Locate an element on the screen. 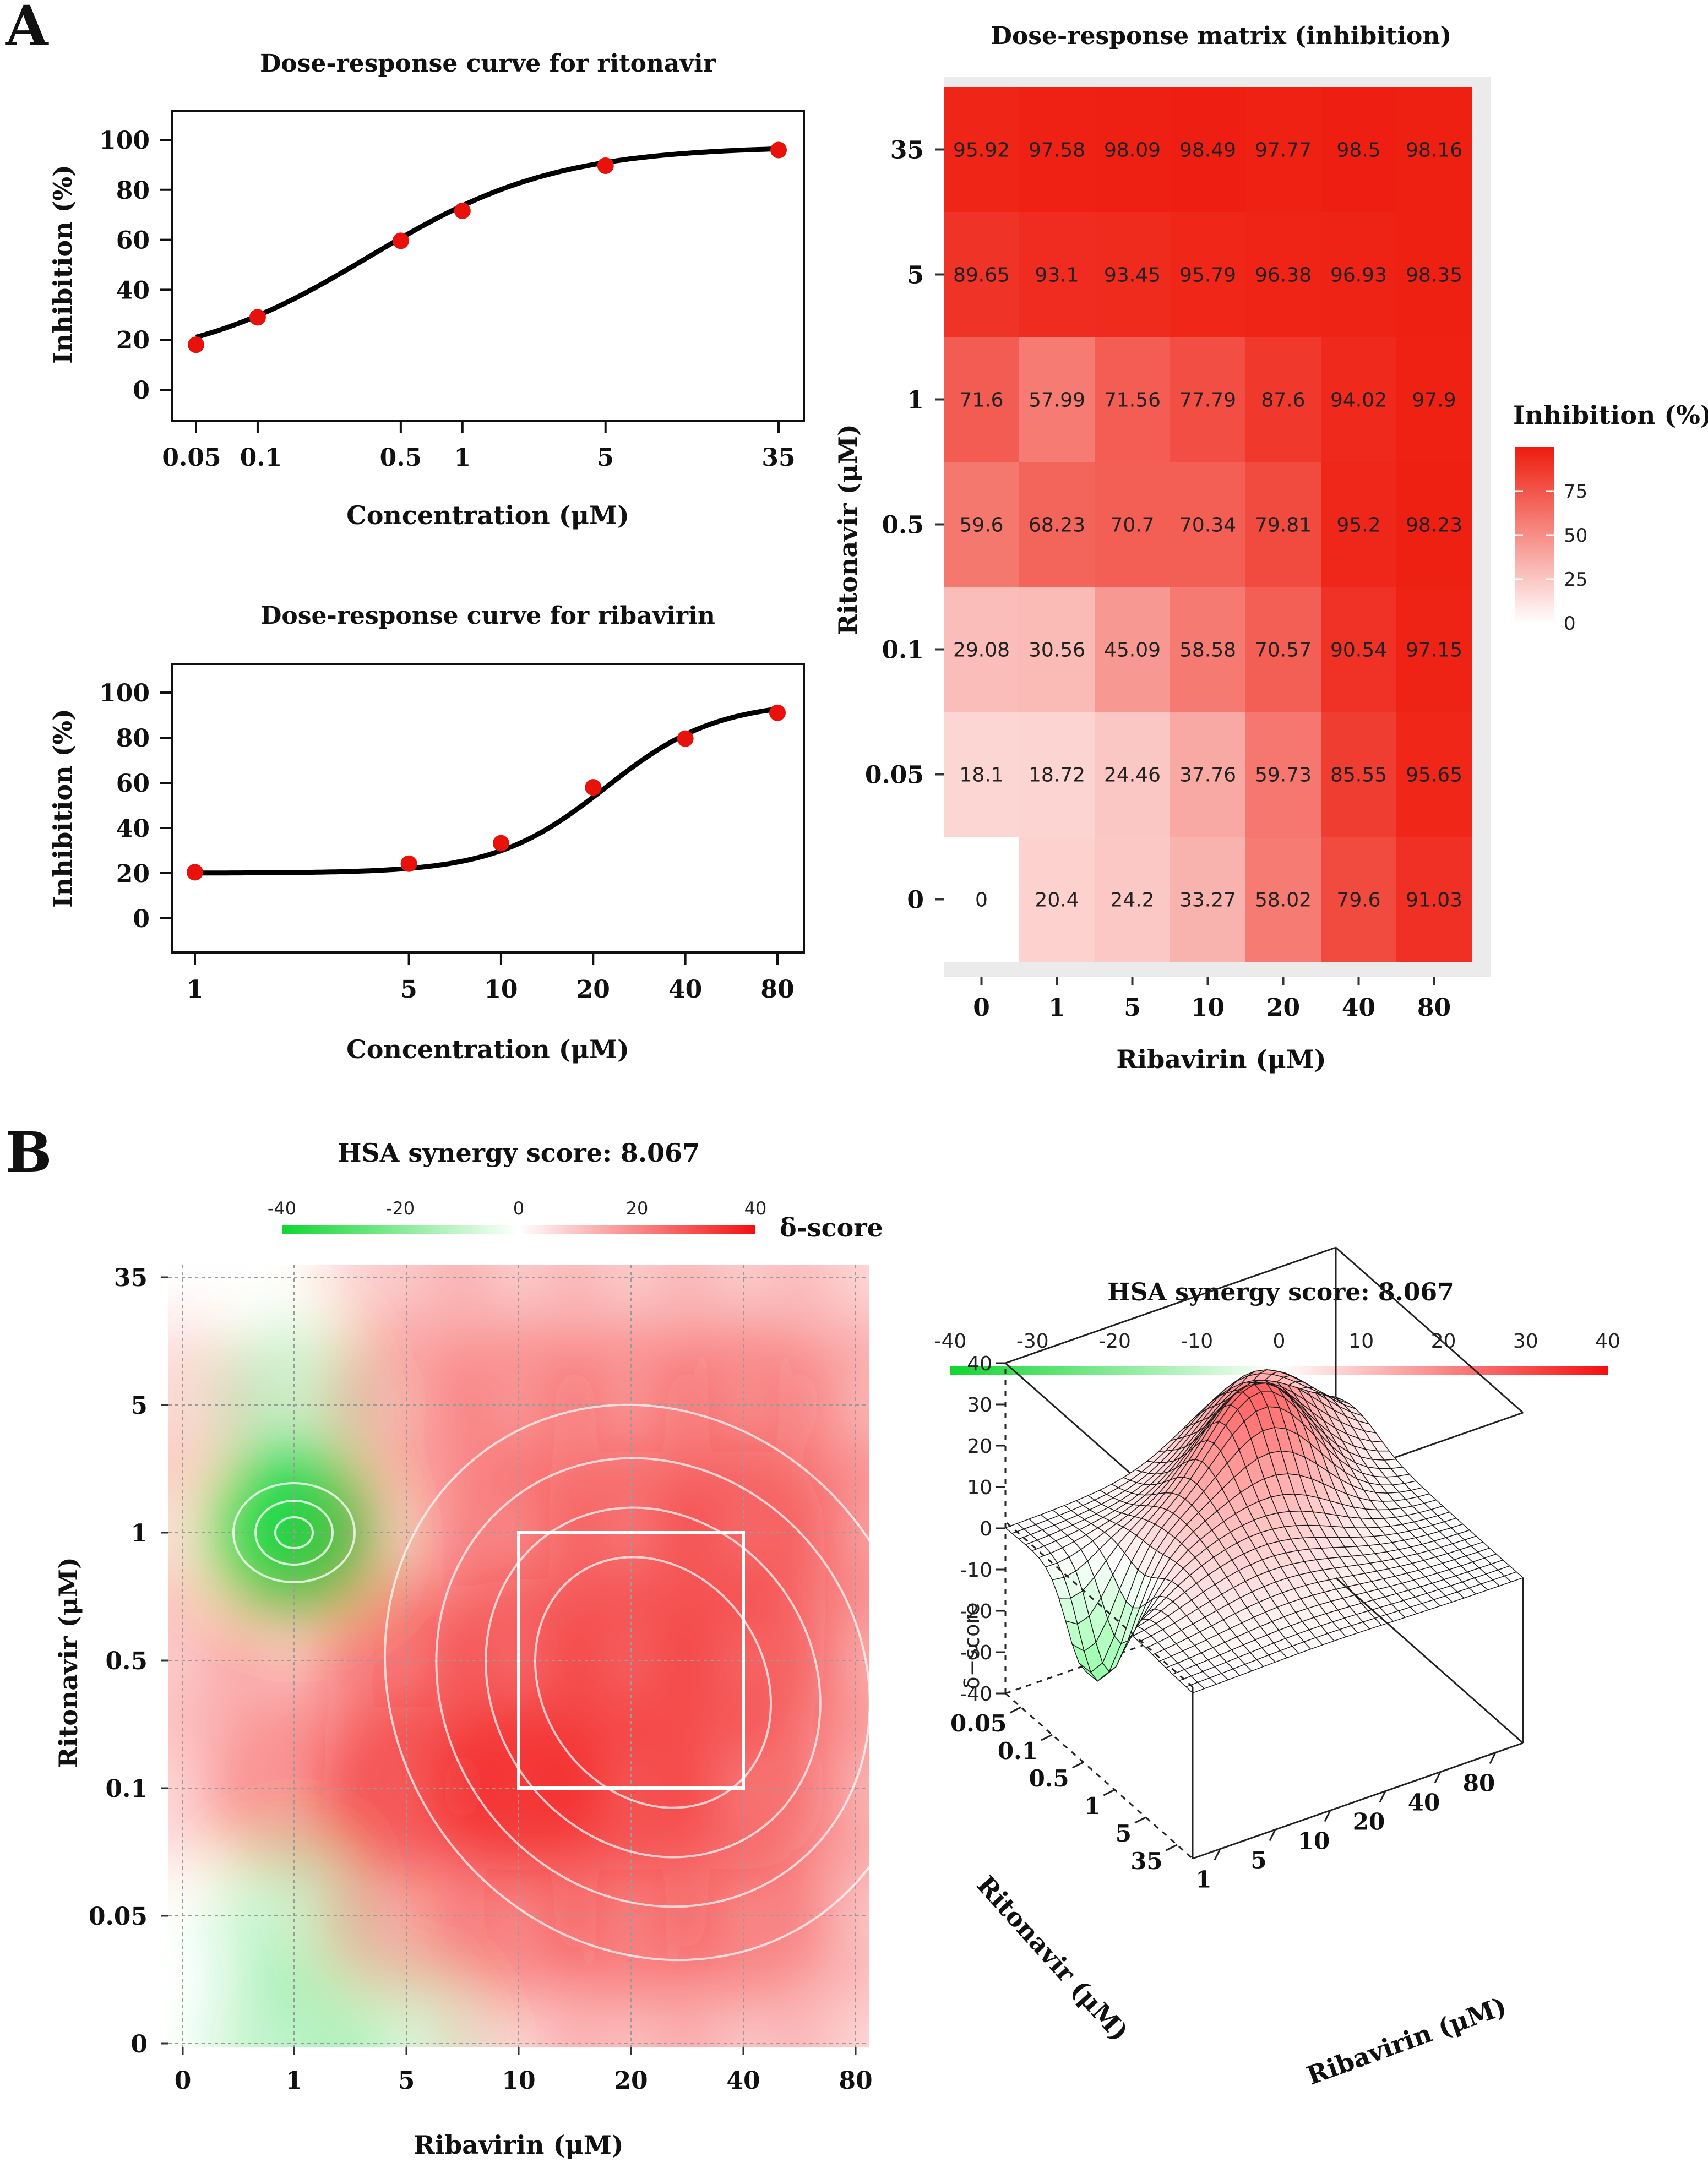  fitted-curve is located at coordinates (487, 243).